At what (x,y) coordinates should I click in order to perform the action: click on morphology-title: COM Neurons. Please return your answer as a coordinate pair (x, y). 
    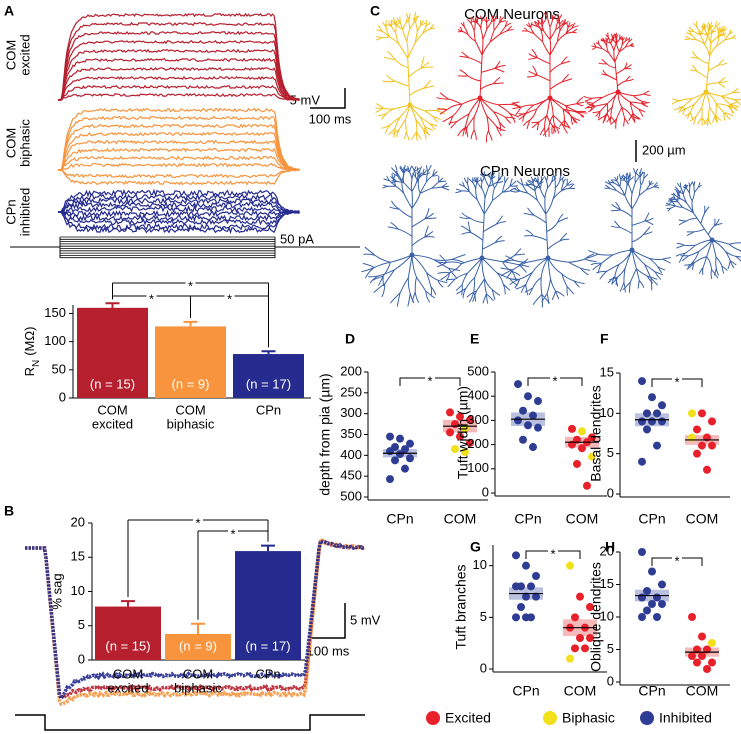
    Looking at the image, I should click on (512, 14).